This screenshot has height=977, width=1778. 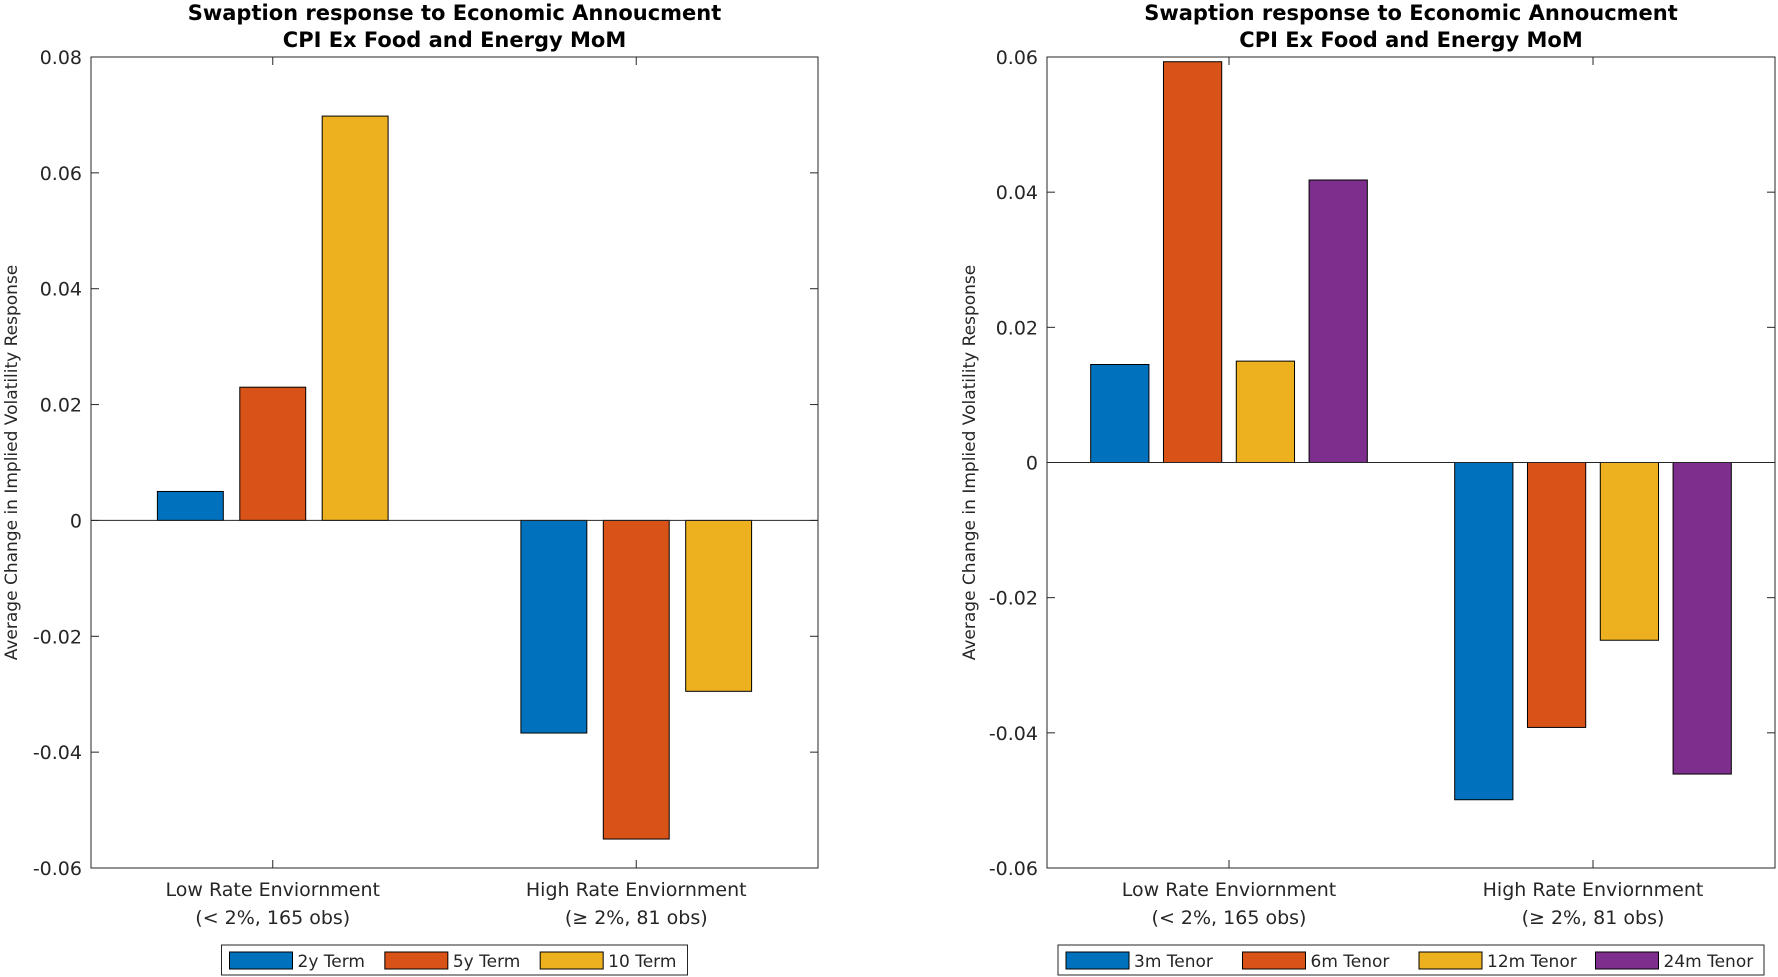 What do you see at coordinates (61, 58) in the screenshot?
I see `y-tick-label: 0.08` at bounding box center [61, 58].